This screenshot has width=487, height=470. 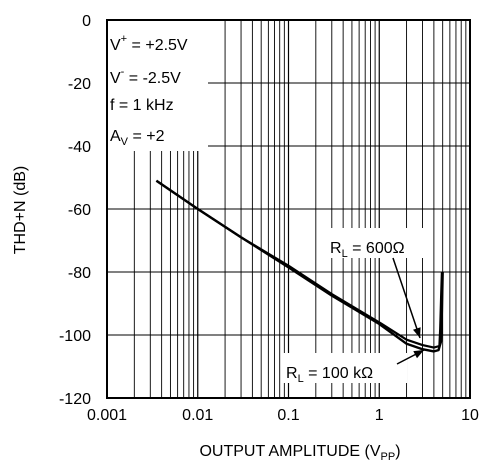 I want to click on y-tick-label: -40, so click(x=79, y=147).